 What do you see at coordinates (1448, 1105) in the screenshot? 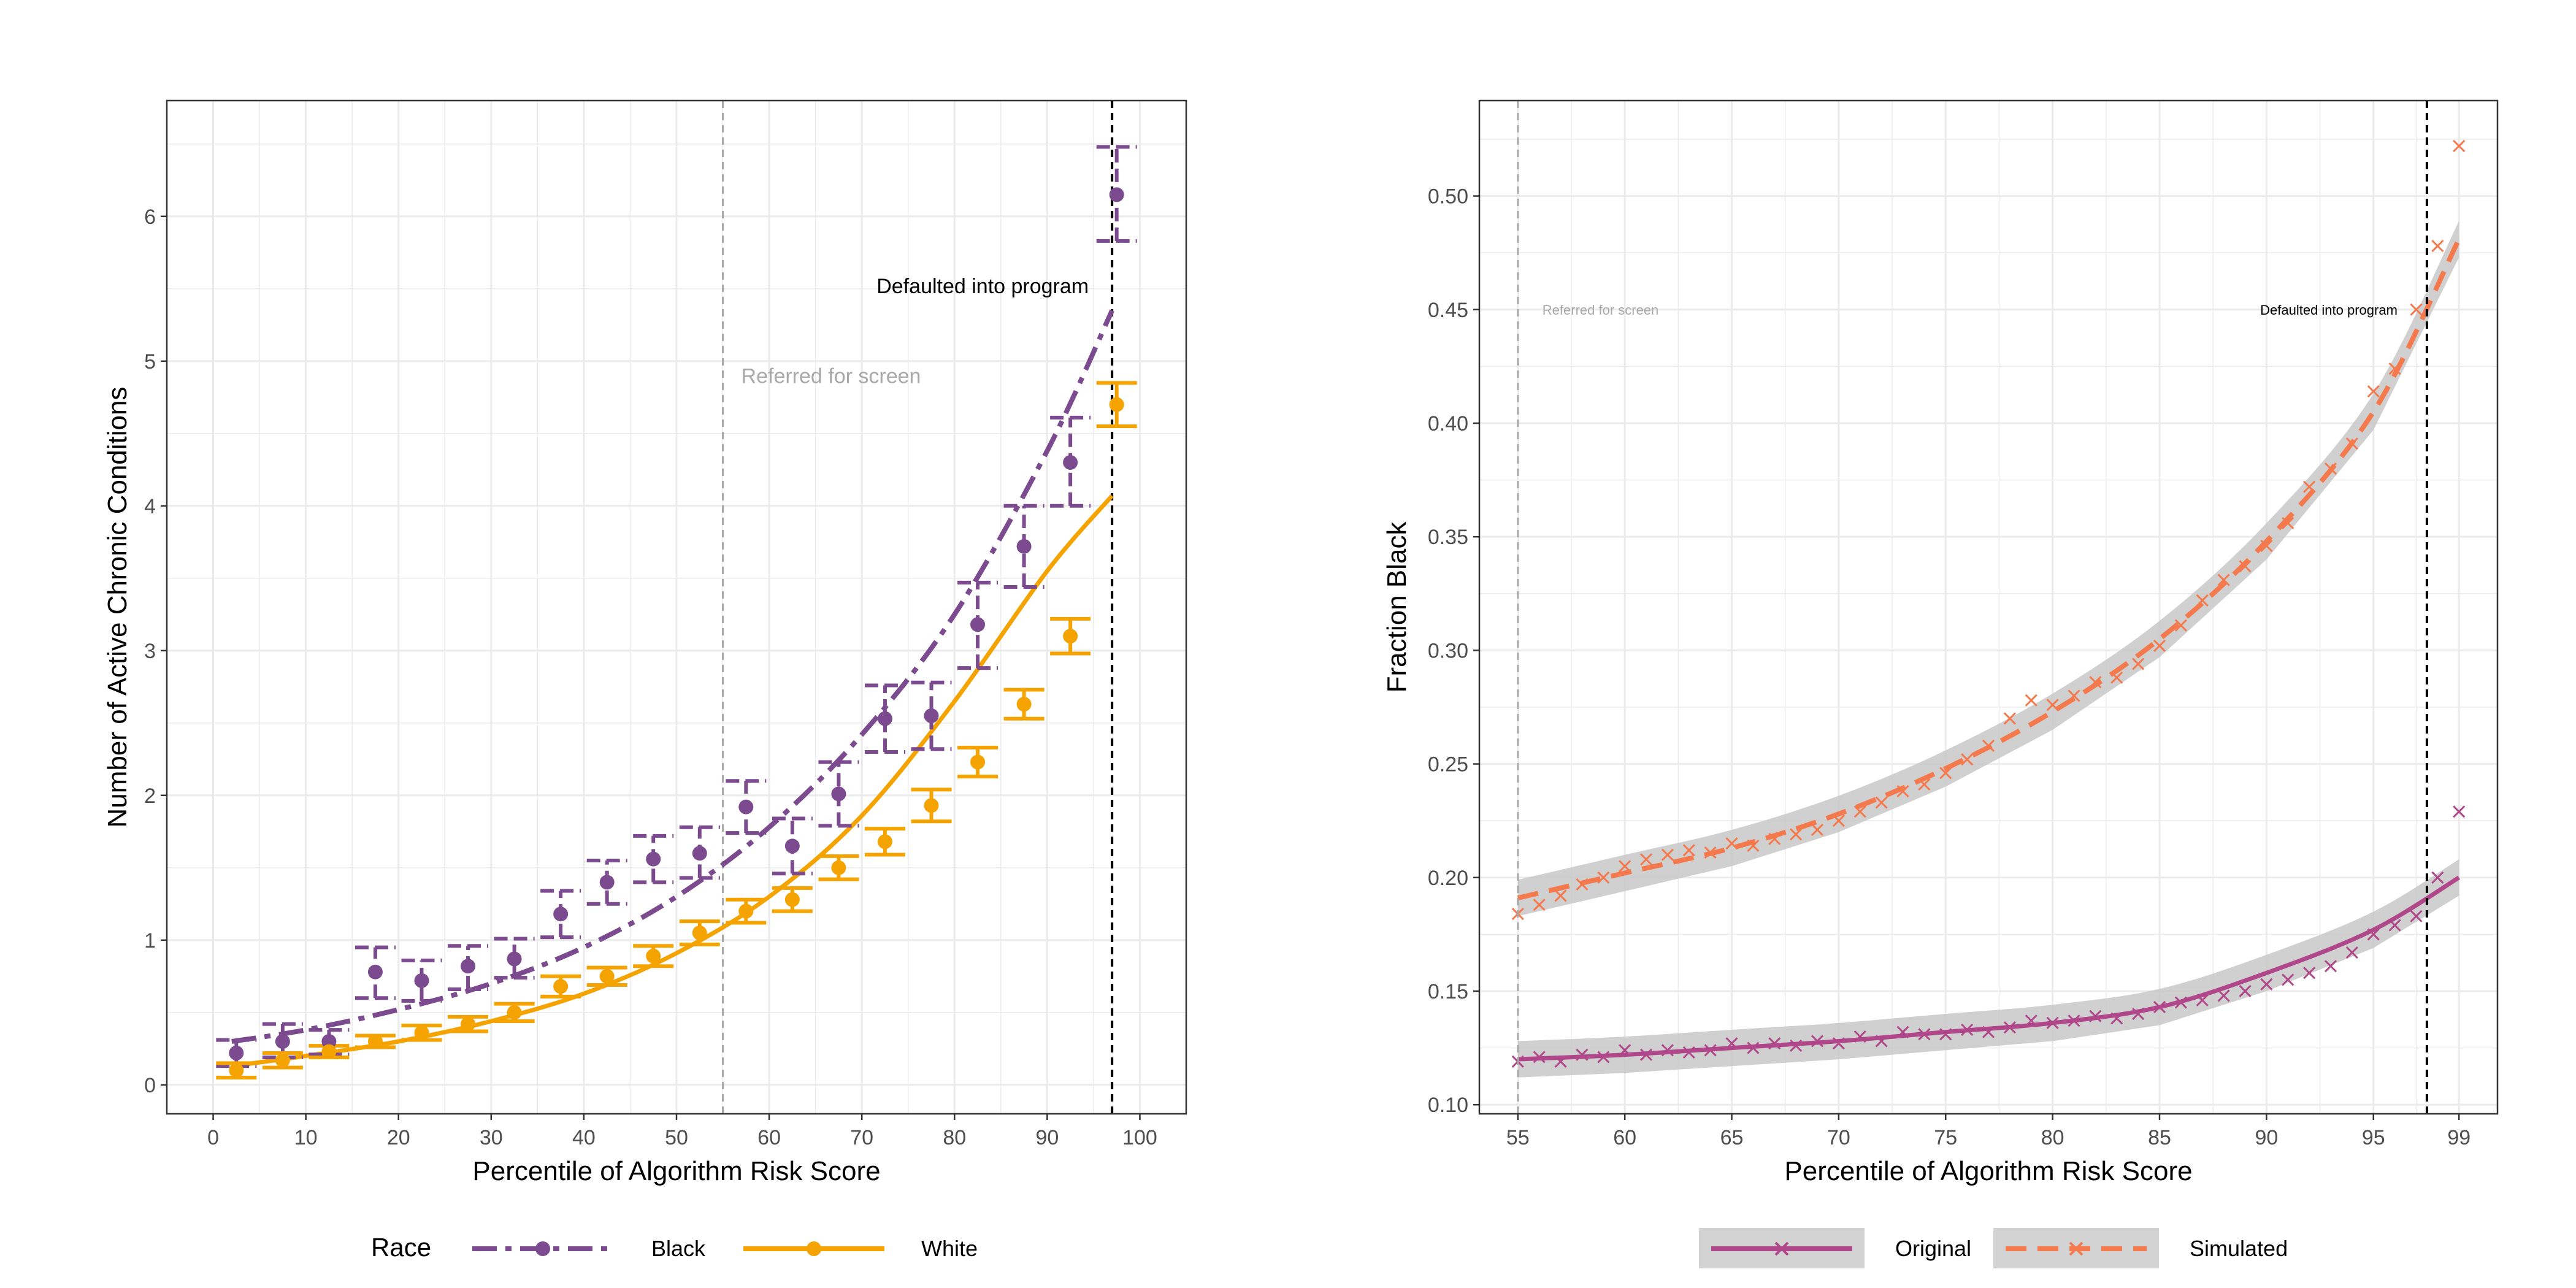
I see `y-tick-label: 0.10` at bounding box center [1448, 1105].